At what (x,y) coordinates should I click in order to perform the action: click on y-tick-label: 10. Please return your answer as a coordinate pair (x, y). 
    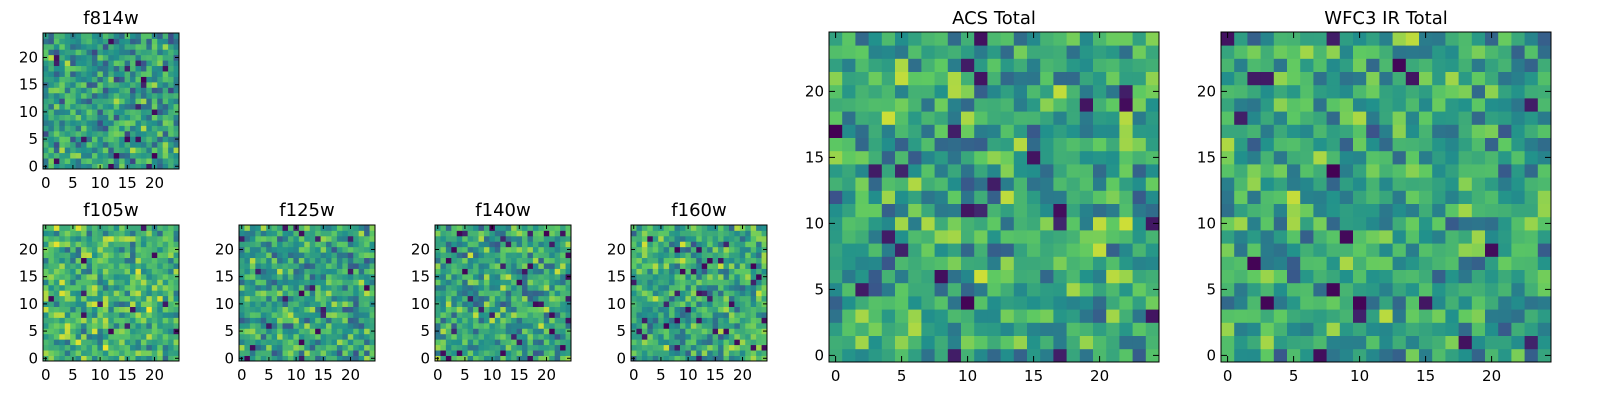
    Looking at the image, I should click on (28, 304).